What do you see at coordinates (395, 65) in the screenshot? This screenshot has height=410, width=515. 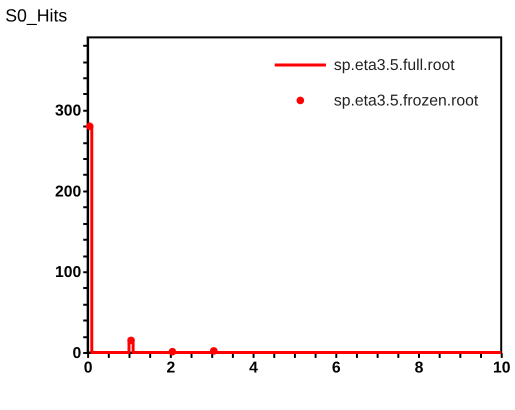 I see `legend-label: sp.eta3.5.full.root` at bounding box center [395, 65].